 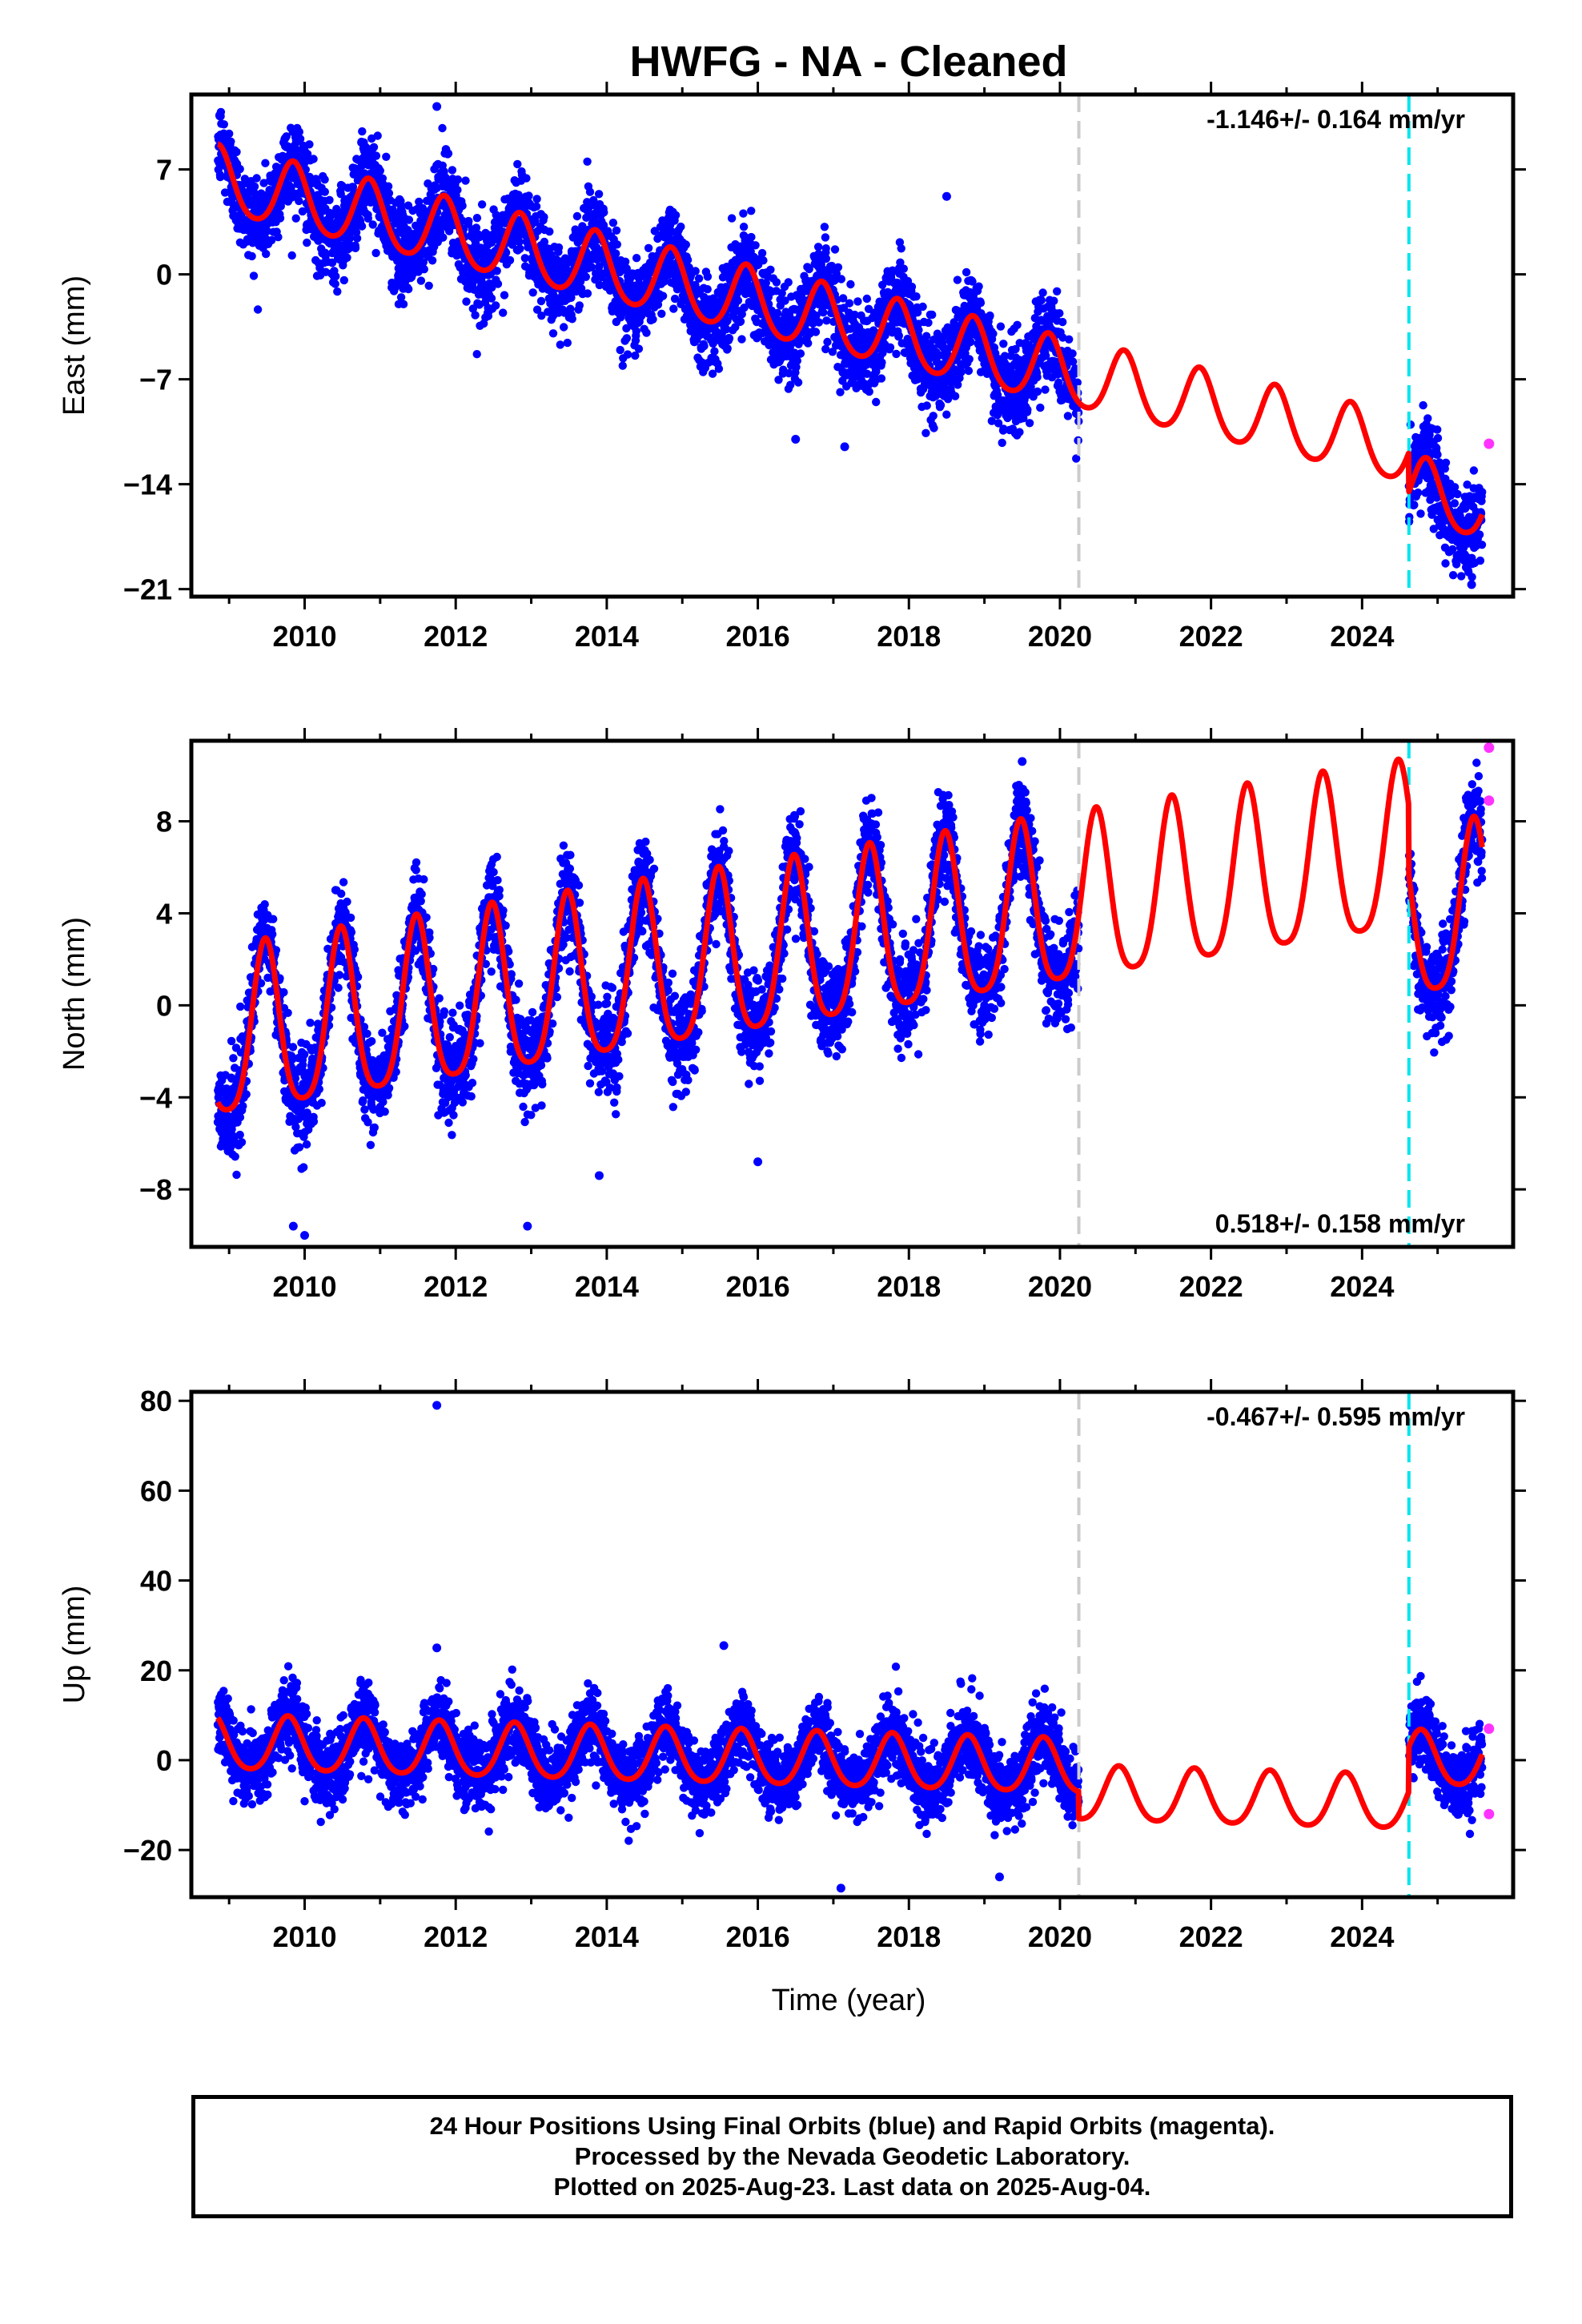 I want to click on y-tick-label: −21, so click(x=147, y=590).